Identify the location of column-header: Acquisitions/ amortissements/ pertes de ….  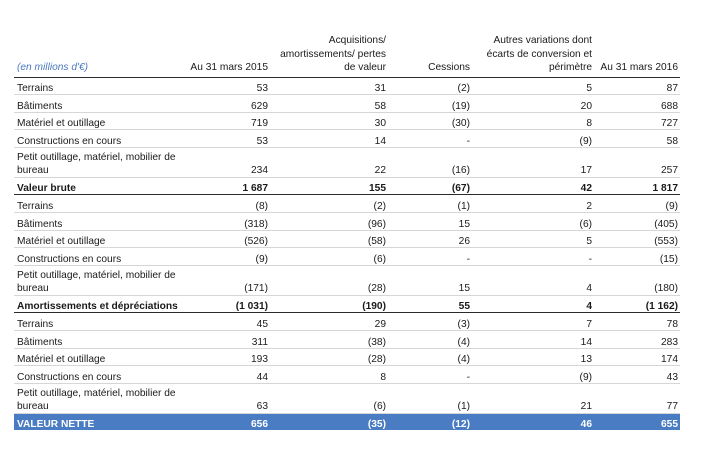
(329, 56).